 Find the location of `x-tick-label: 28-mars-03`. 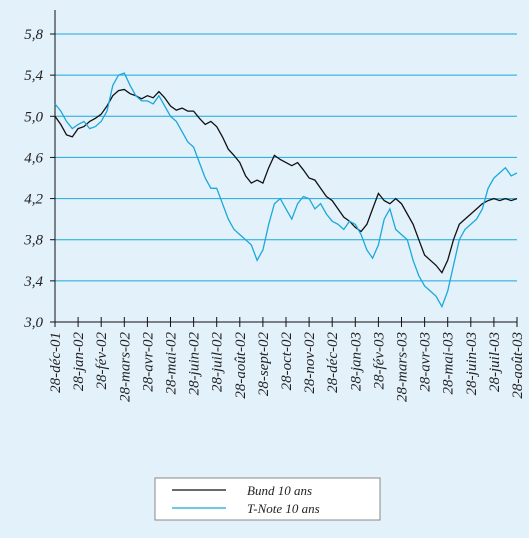

x-tick-label: 28-mars-03 is located at coordinates (403, 367).